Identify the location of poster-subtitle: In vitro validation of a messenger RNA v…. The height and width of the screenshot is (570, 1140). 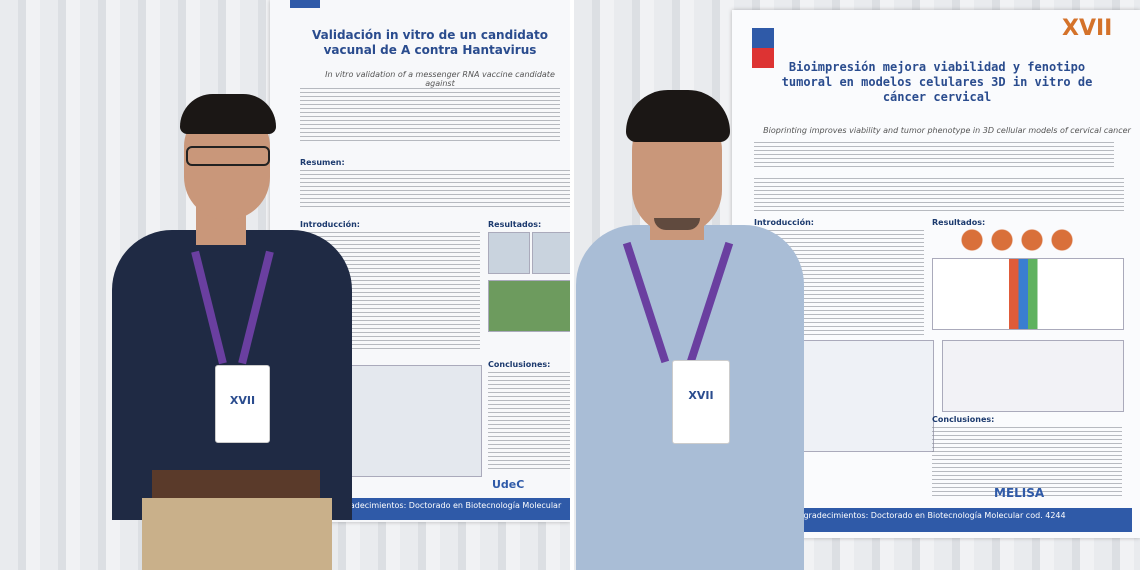
(440, 79).